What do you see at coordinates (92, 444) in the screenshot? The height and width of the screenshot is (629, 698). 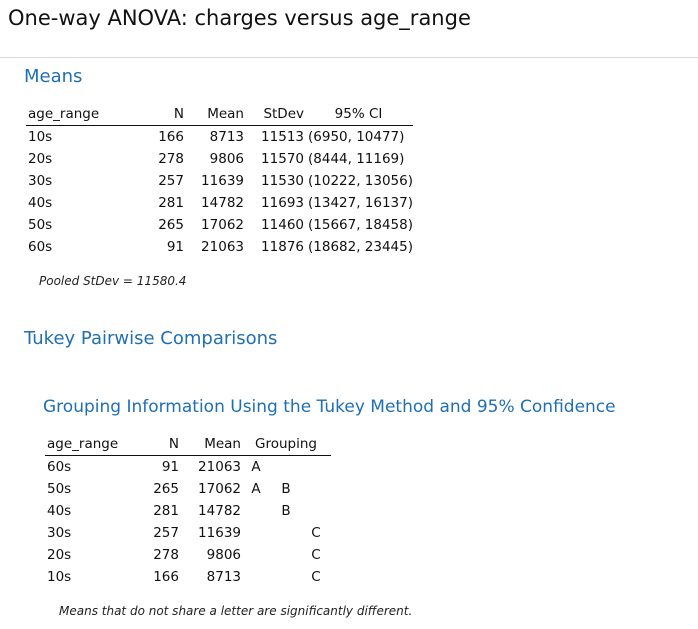 I see `grouping-col-age-range: age_range` at bounding box center [92, 444].